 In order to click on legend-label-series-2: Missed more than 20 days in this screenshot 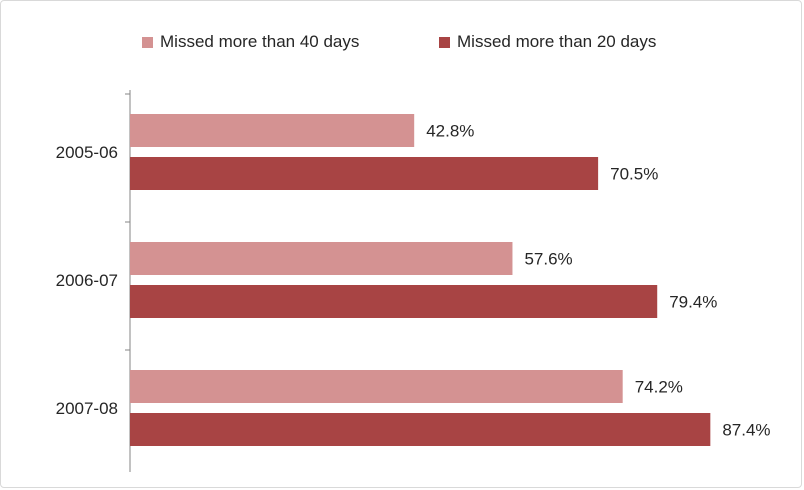, I will do `click(557, 41)`.